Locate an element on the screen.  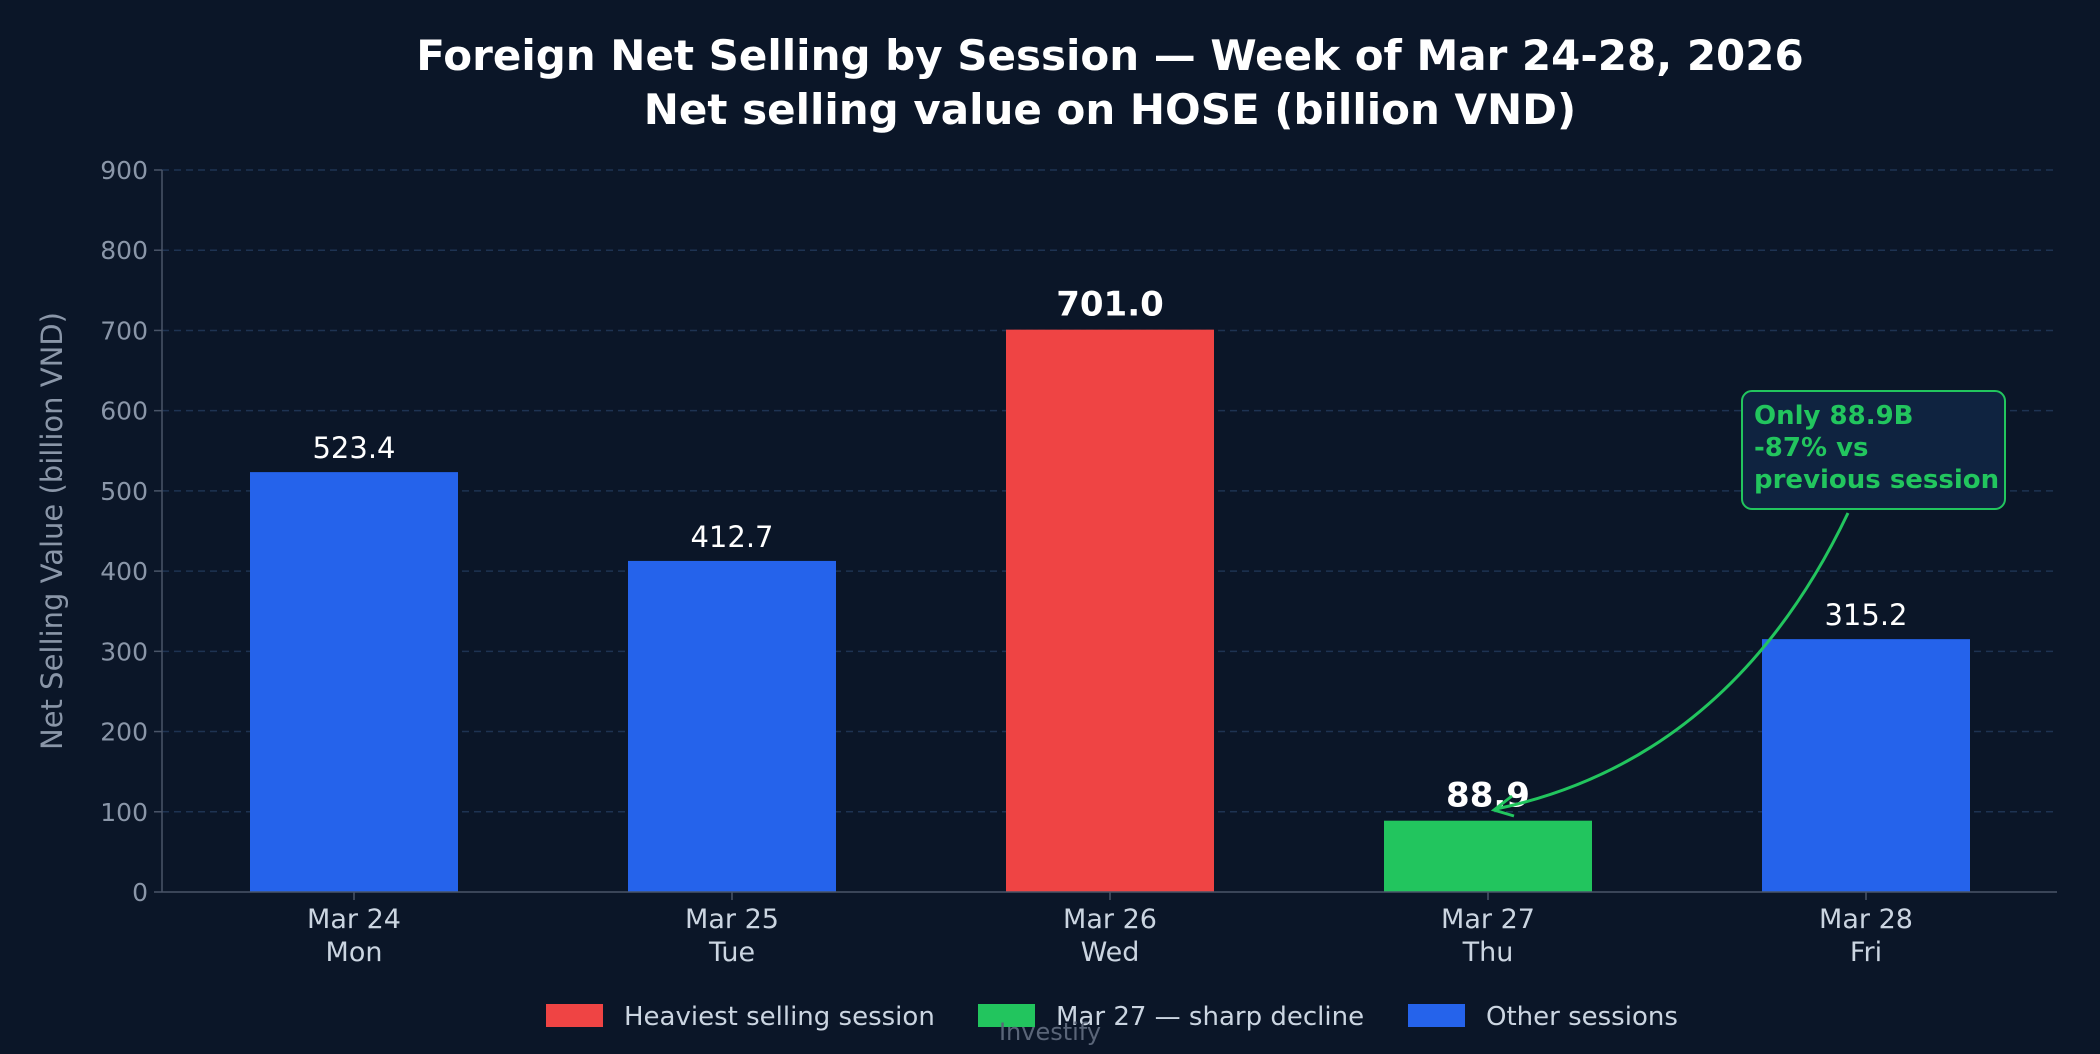
y-tick-label: 800 is located at coordinates (124, 250).